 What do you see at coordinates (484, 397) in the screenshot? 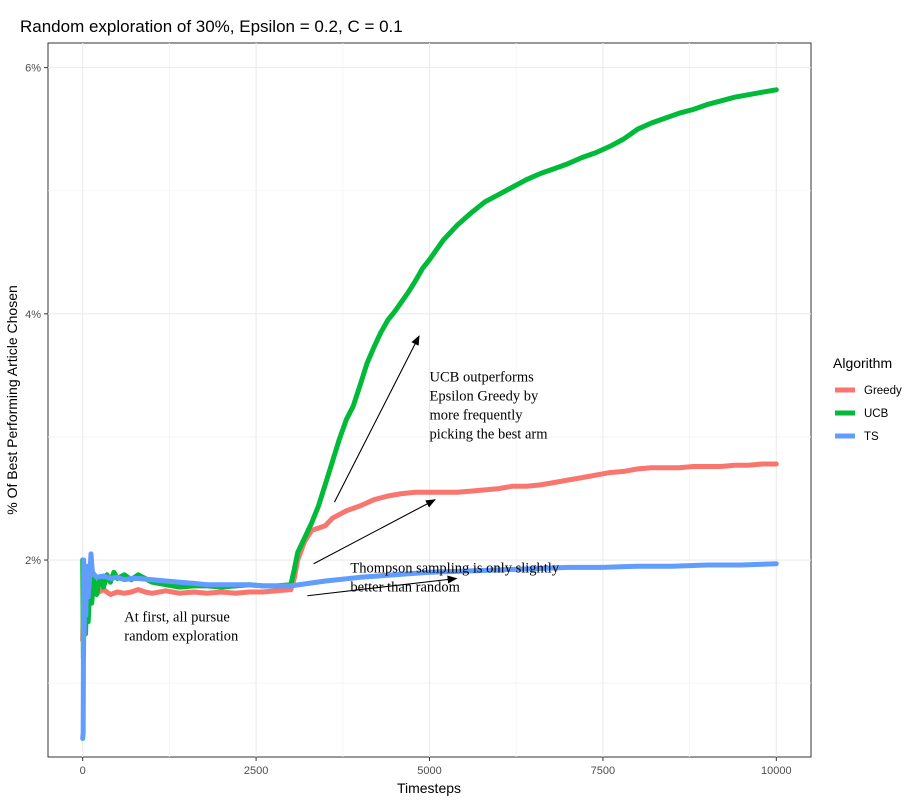
I see `annotation-line: Epsilon Greedy by` at bounding box center [484, 397].